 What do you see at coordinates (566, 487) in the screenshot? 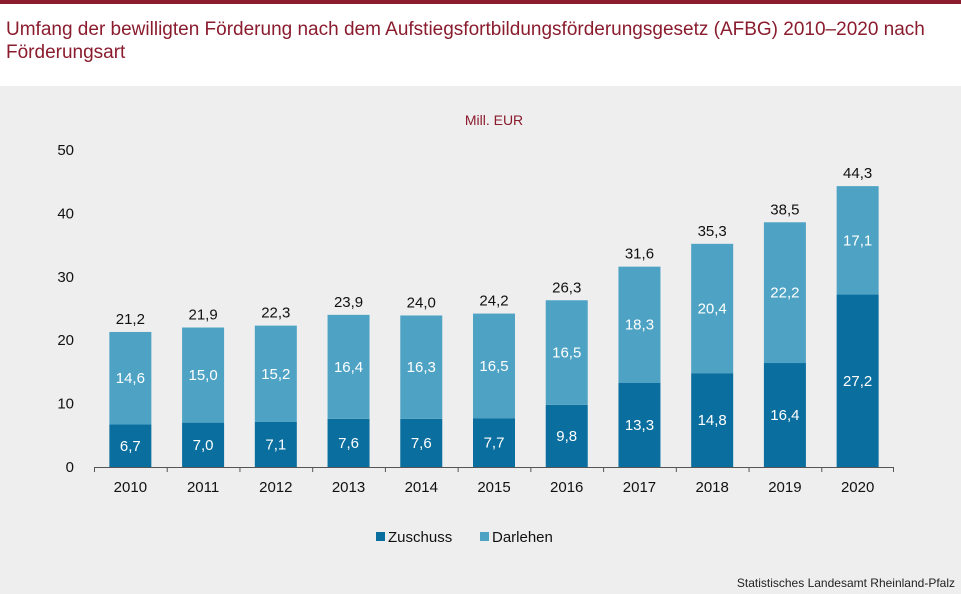
I see `x-tick-label: 2016` at bounding box center [566, 487].